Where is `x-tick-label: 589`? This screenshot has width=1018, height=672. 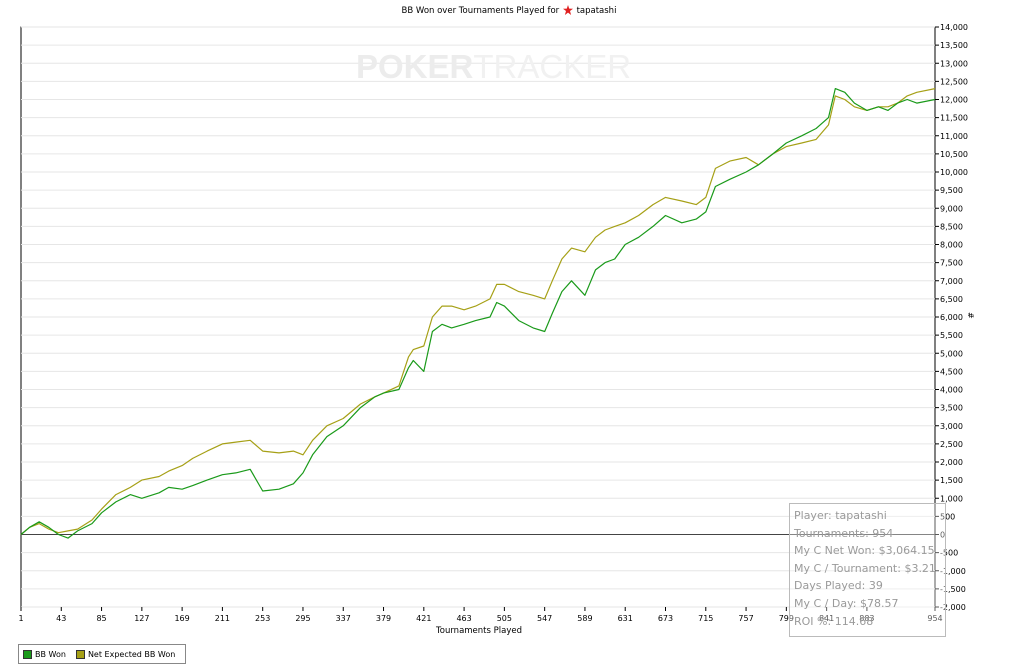 x-tick-label: 589 is located at coordinates (584, 618).